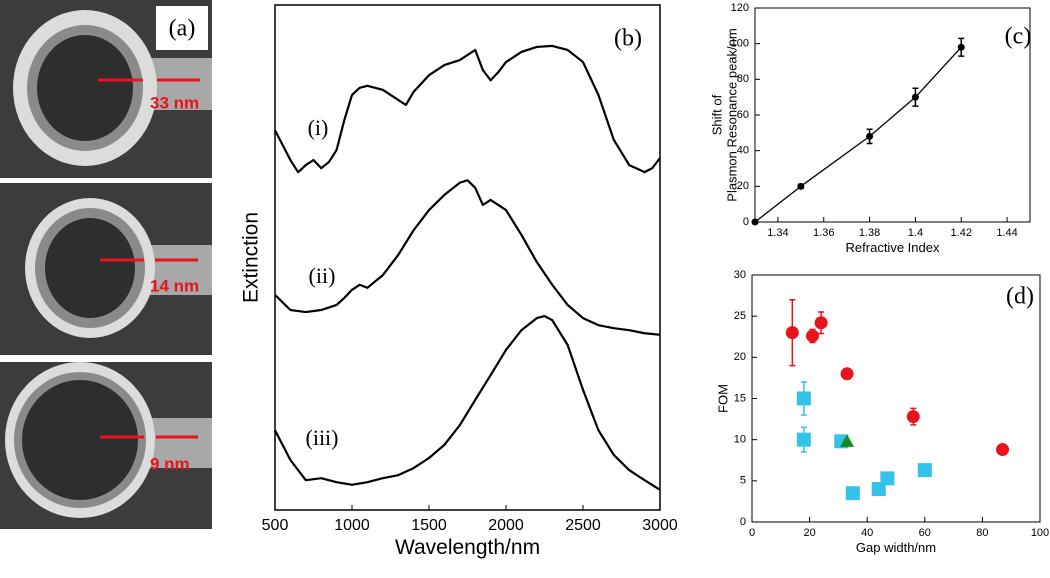 The height and width of the screenshot is (578, 1050). I want to click on y-tick-label: 30, so click(740, 275).